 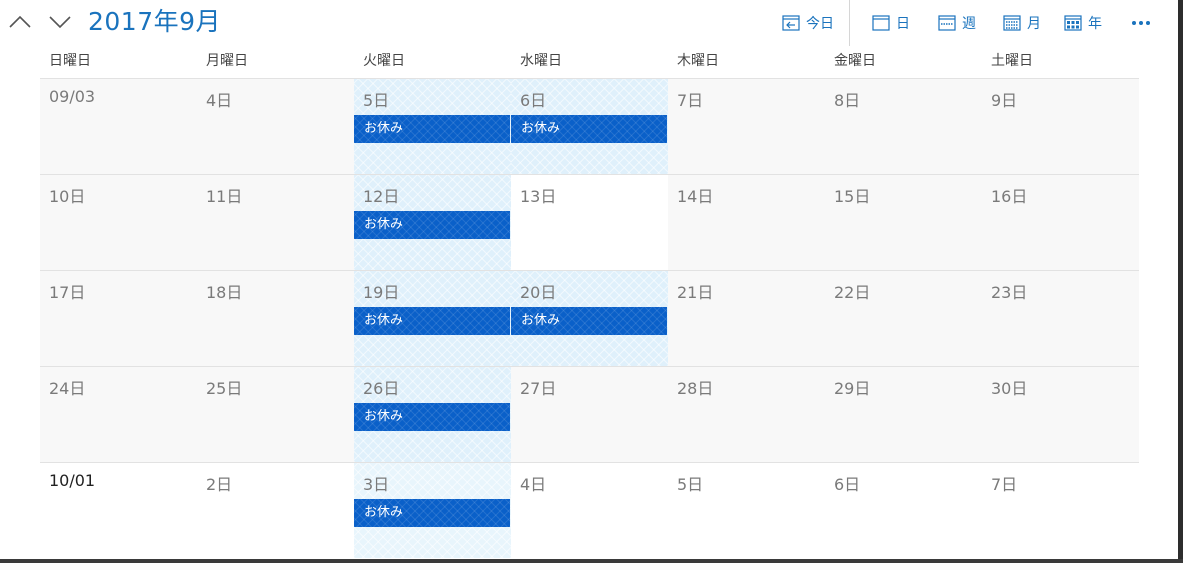 I want to click on day-cell: 09/03, so click(x=118, y=126).